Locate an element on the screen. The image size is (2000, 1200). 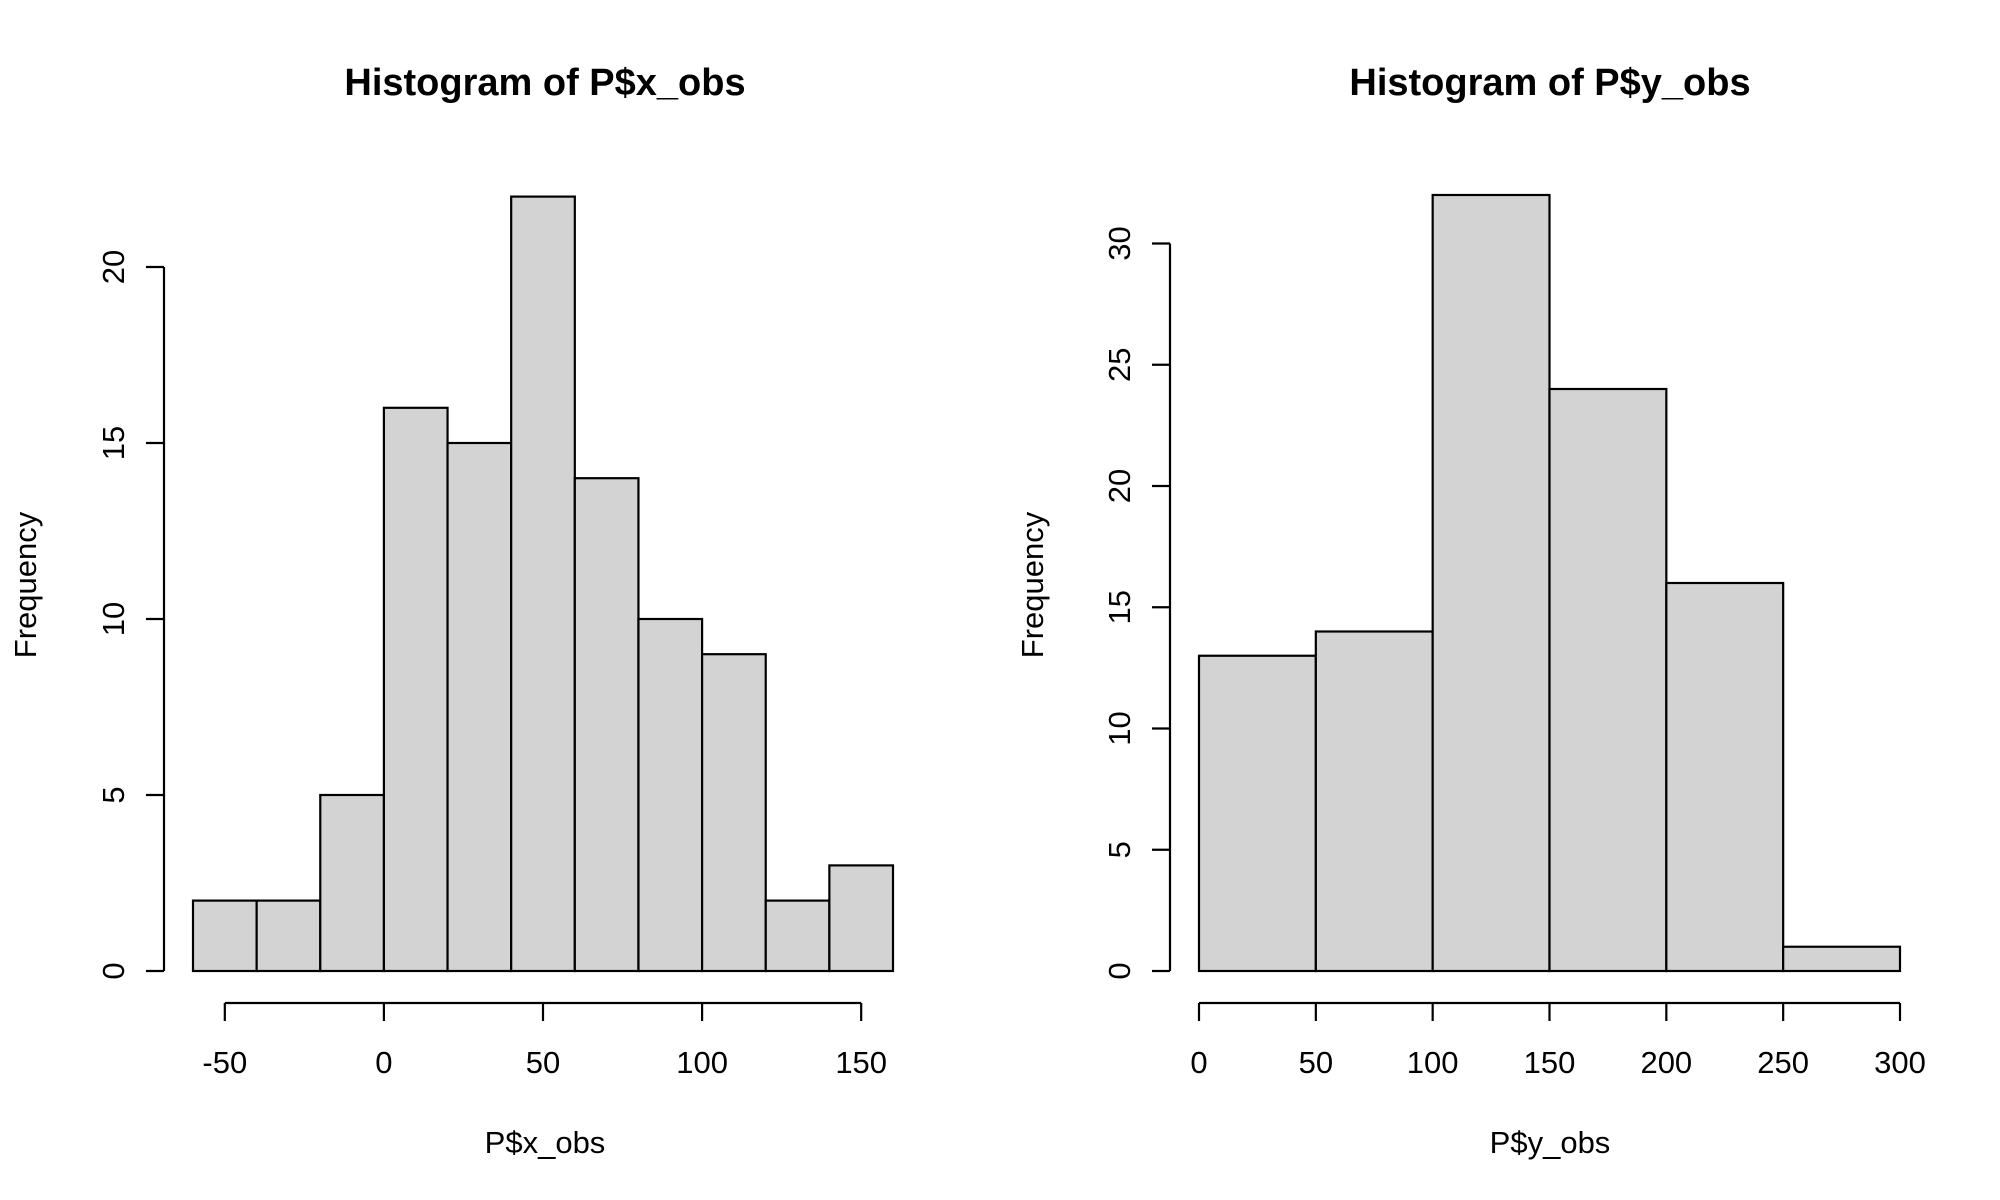
x-axis: -50 0 50 100 150 is located at coordinates (544, 1040).